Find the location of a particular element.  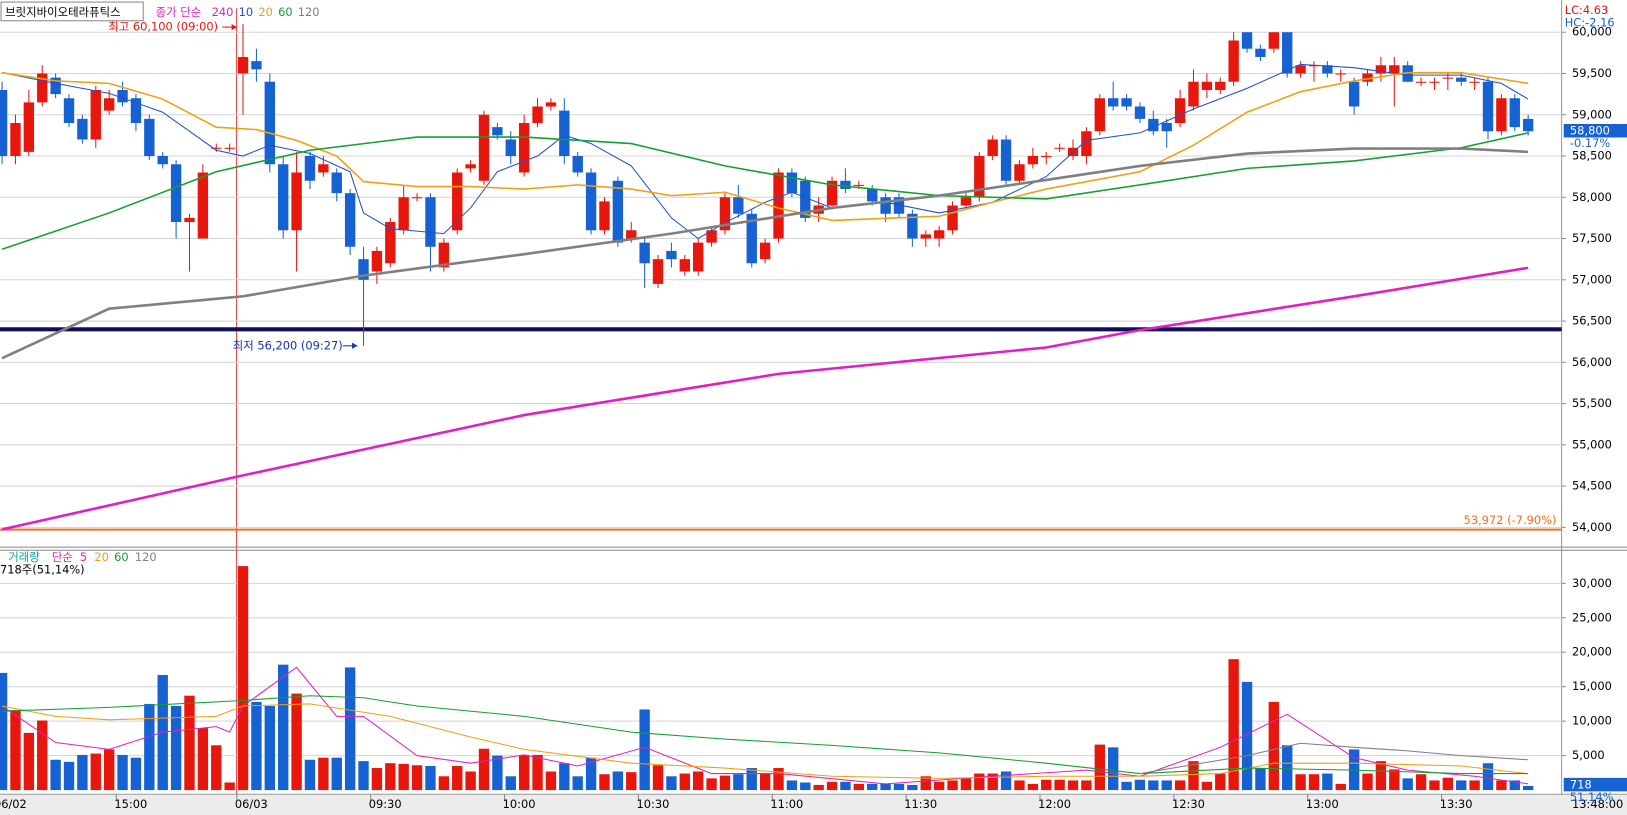

y-tick-label: 57,000 is located at coordinates (1592, 279).